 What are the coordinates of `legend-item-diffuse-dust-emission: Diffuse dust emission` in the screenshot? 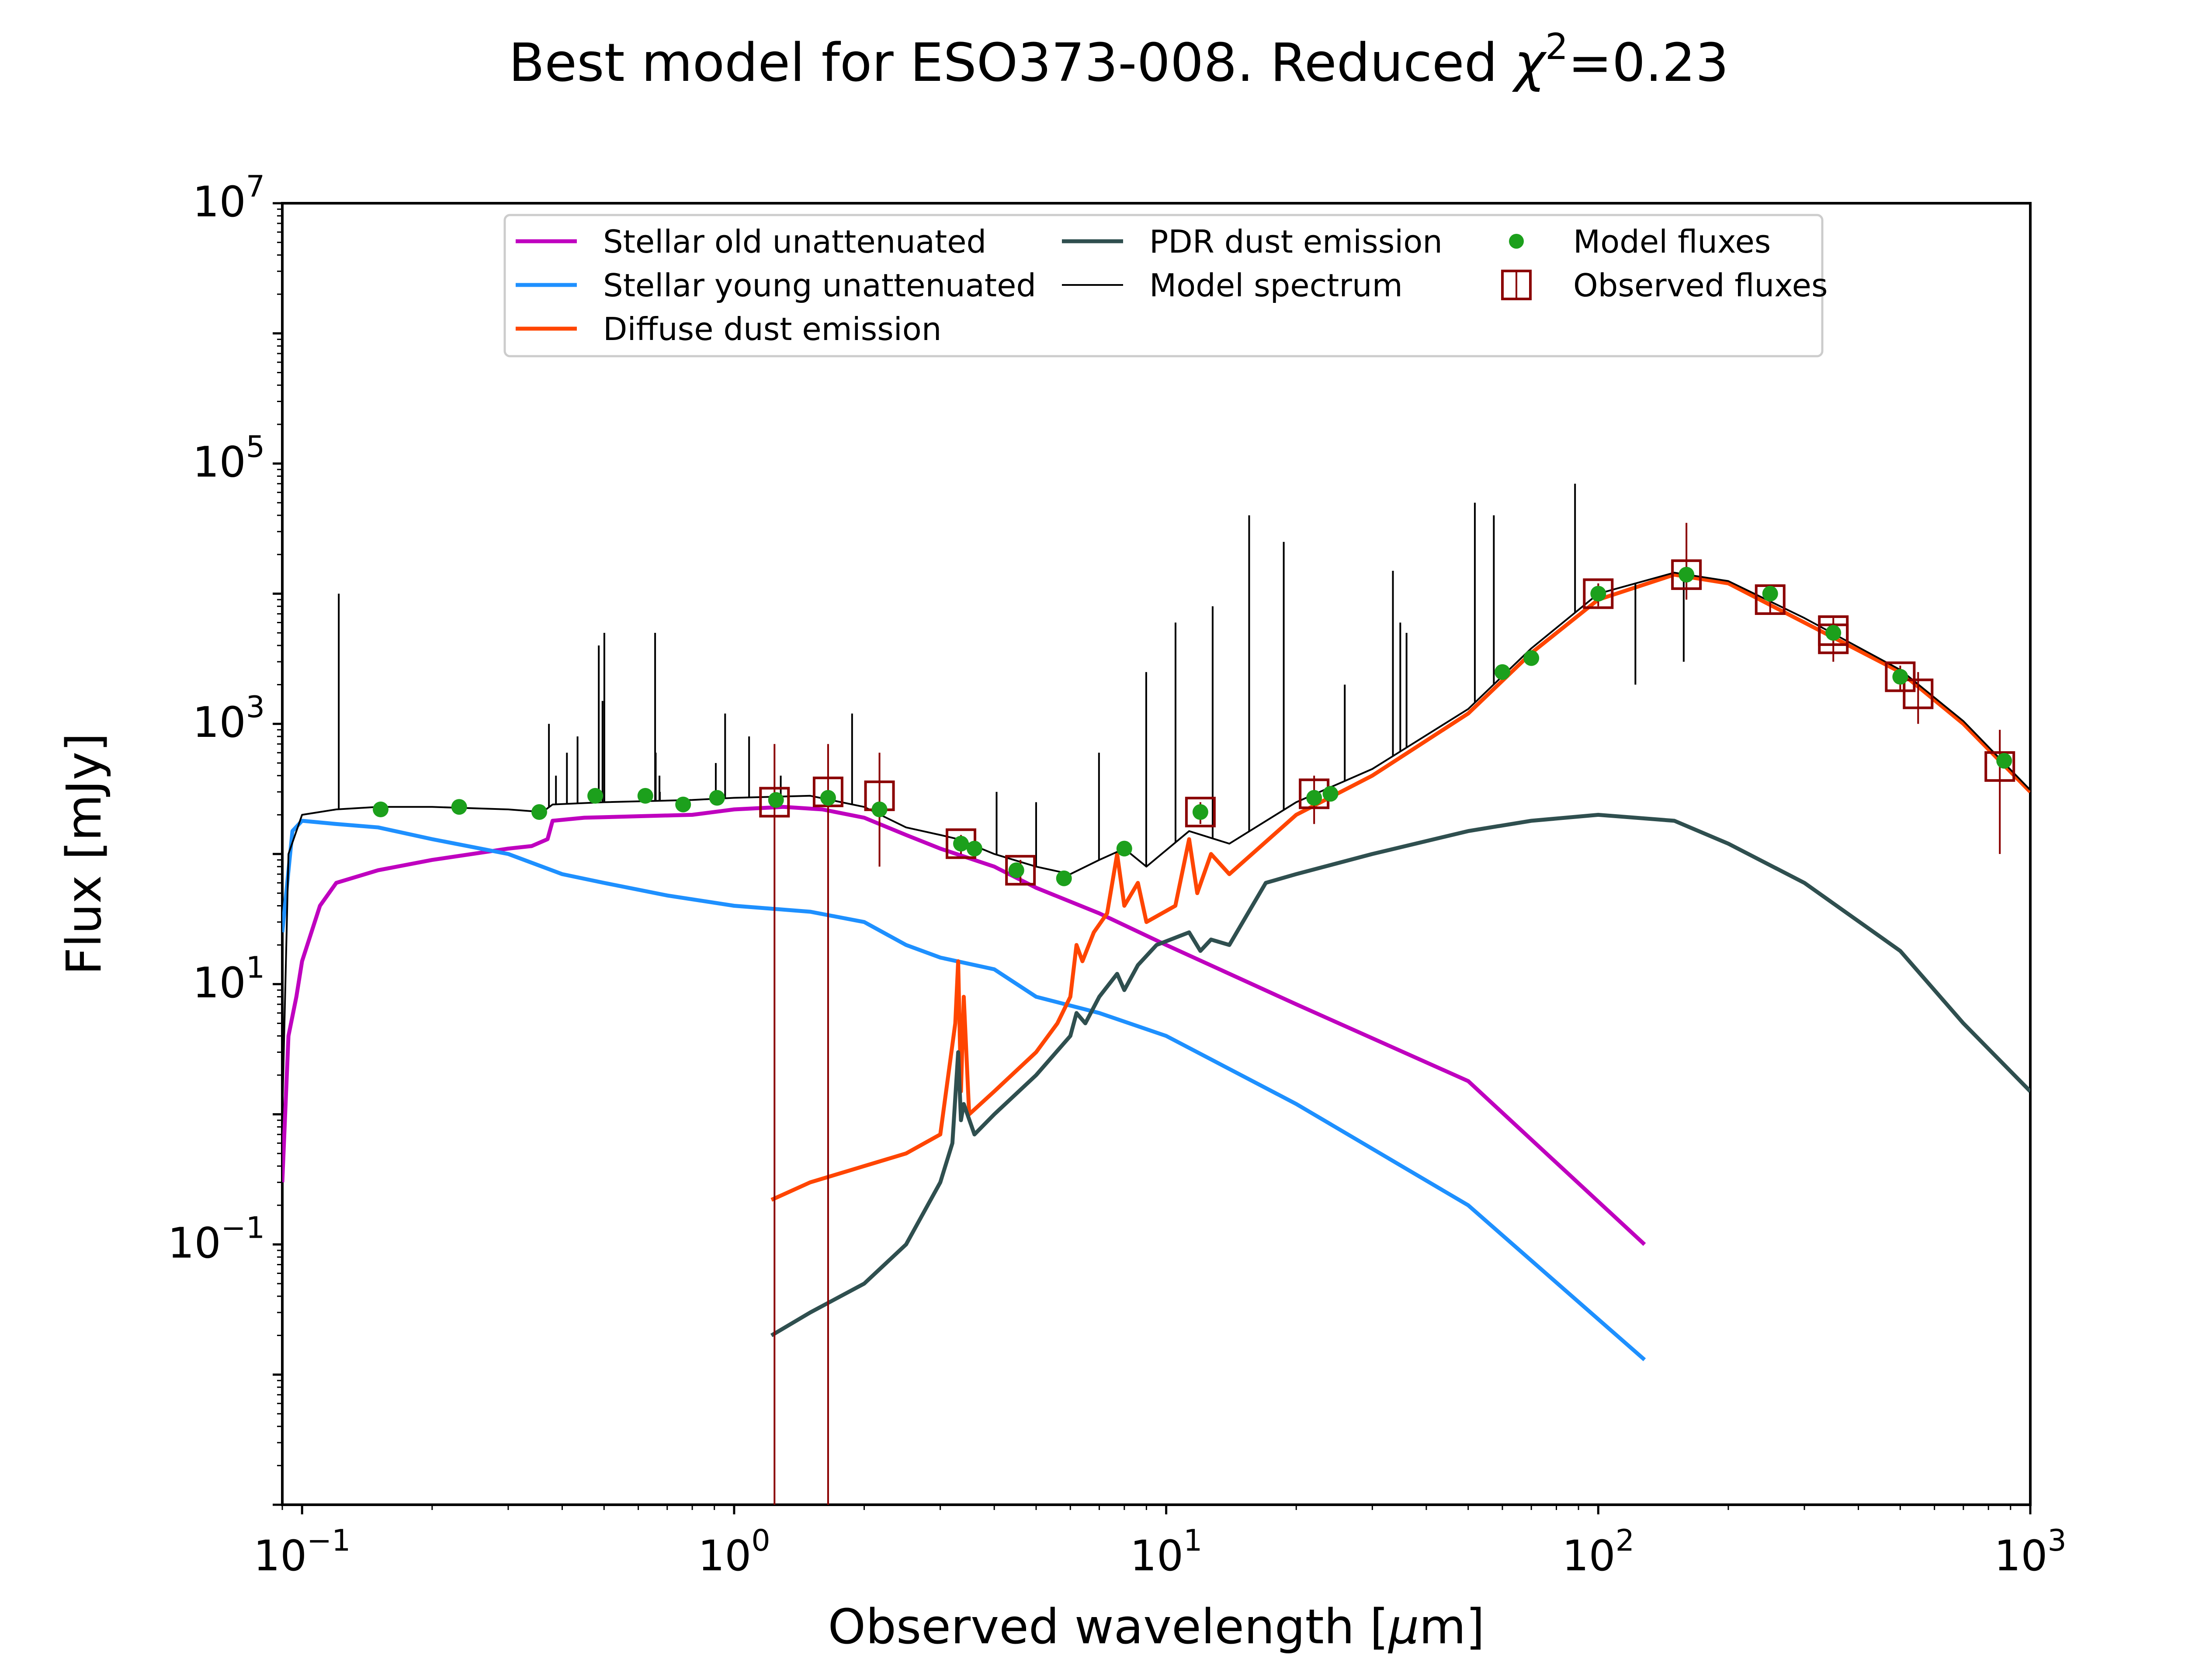 It's located at (729, 329).